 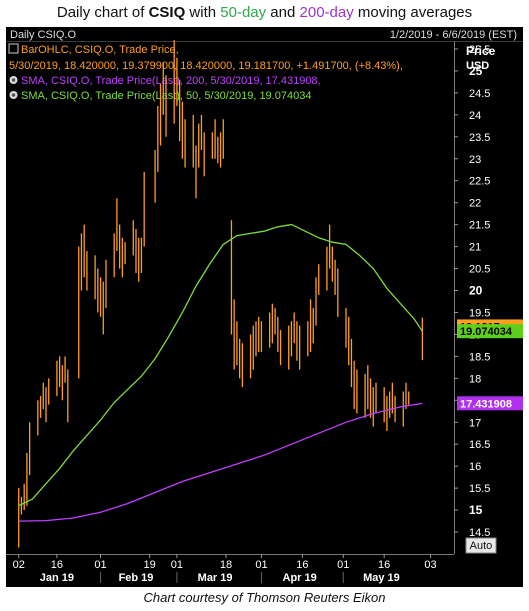 What do you see at coordinates (13, 48) in the screenshot?
I see `legend-box-ohlc` at bounding box center [13, 48].